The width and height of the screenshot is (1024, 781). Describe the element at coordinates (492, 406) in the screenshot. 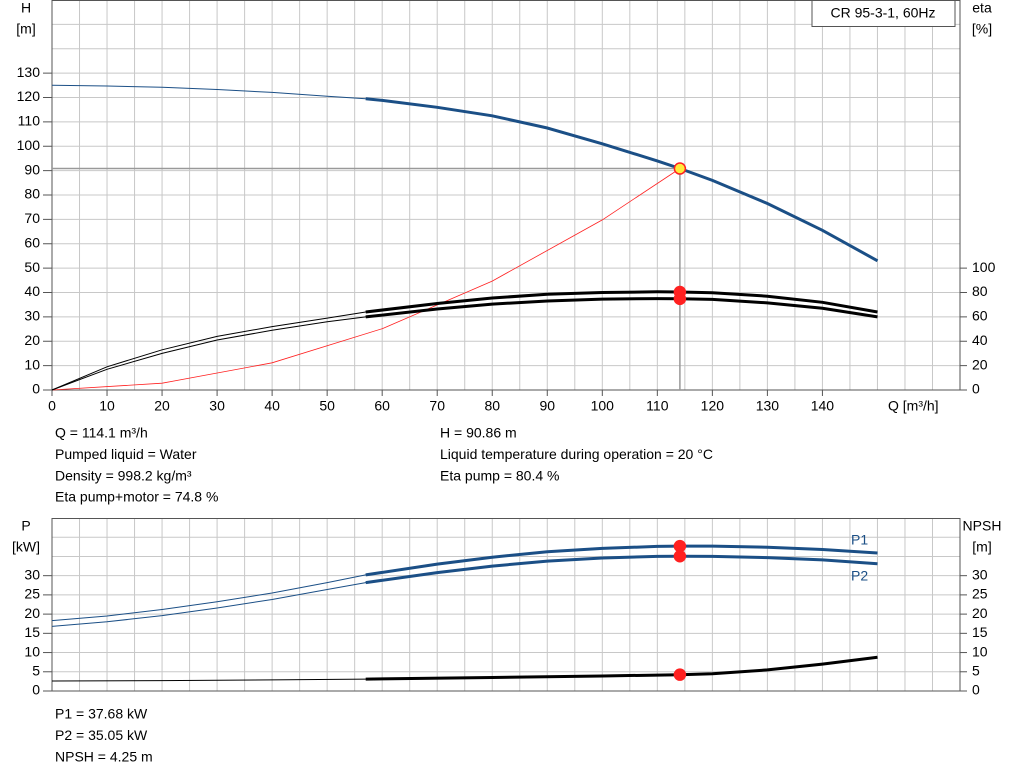

I see `x-tick-label: 80` at that location.